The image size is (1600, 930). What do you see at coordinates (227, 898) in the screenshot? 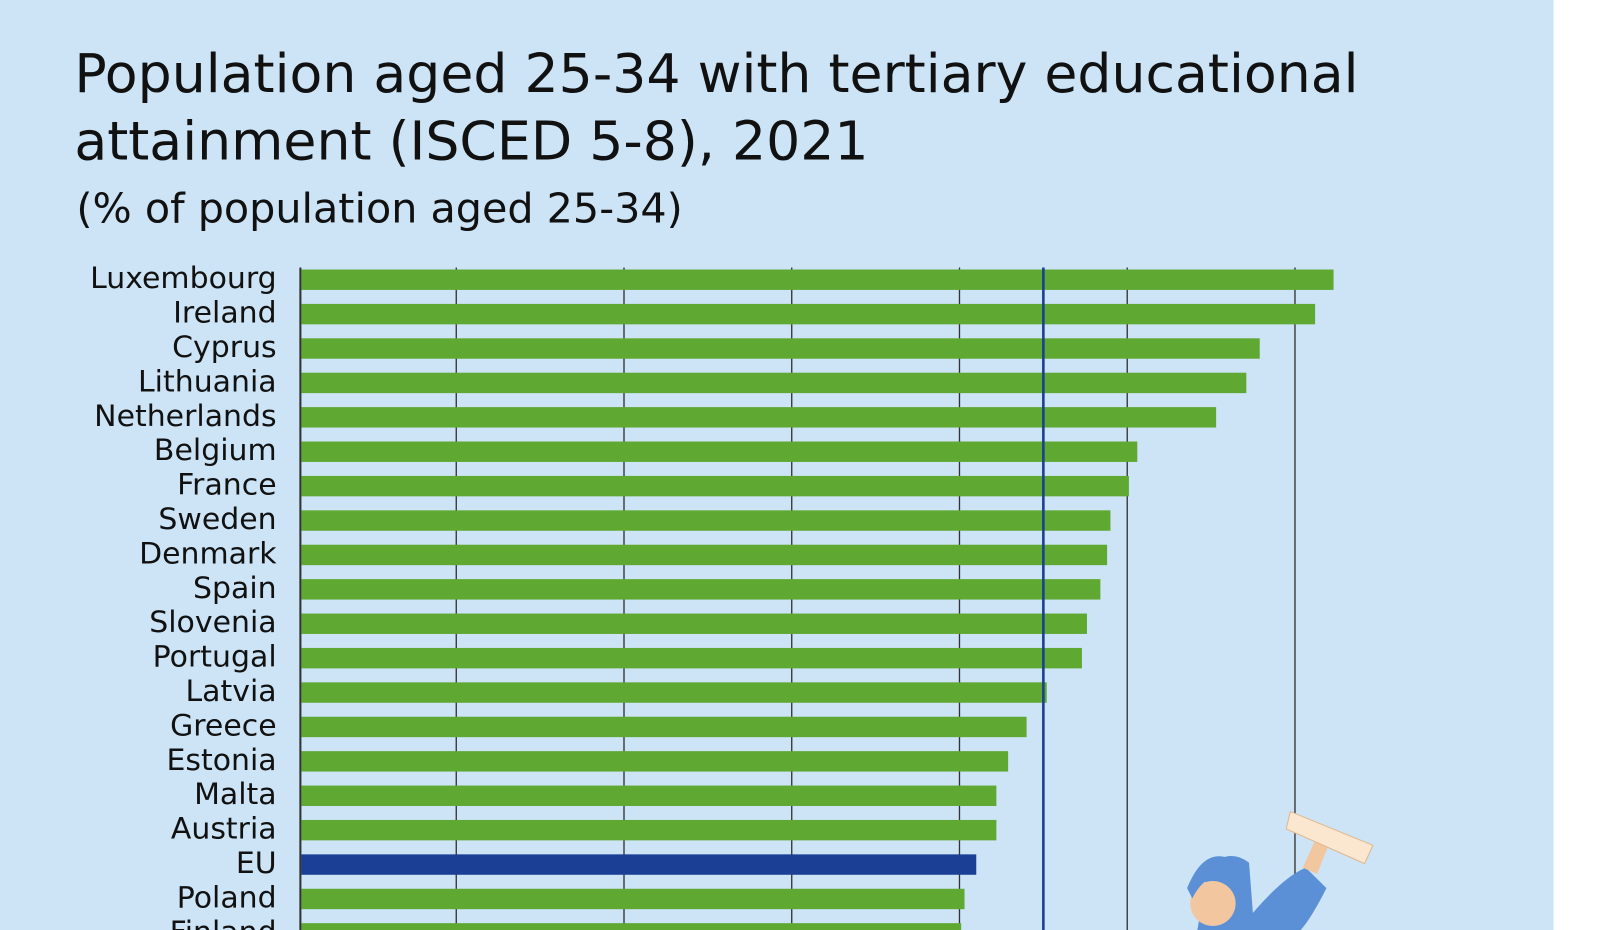
I see `category-label: Poland` at bounding box center [227, 898].